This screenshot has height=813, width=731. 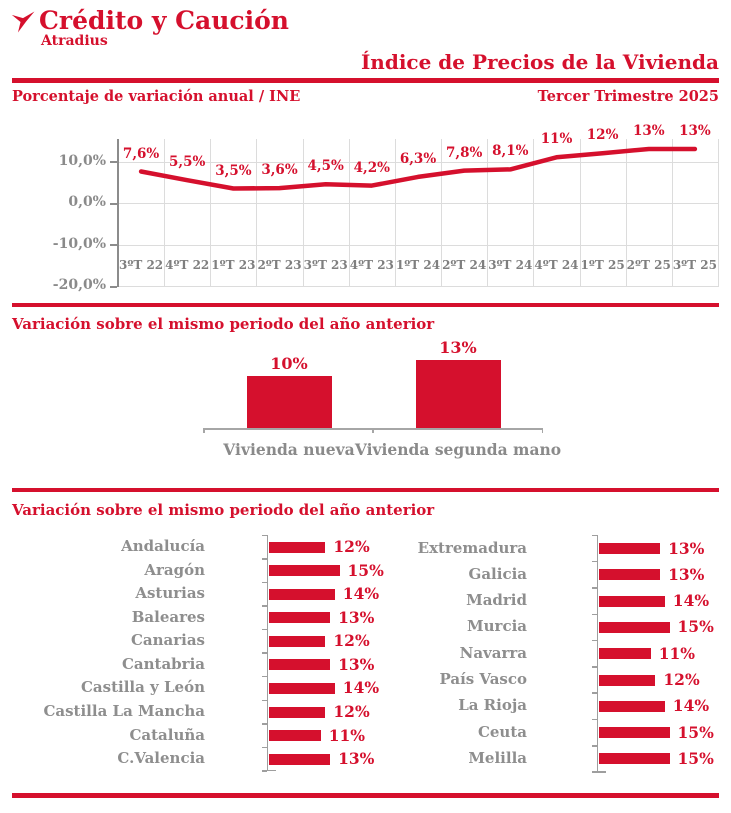 I want to click on region-label: Canarias, so click(x=167, y=640).